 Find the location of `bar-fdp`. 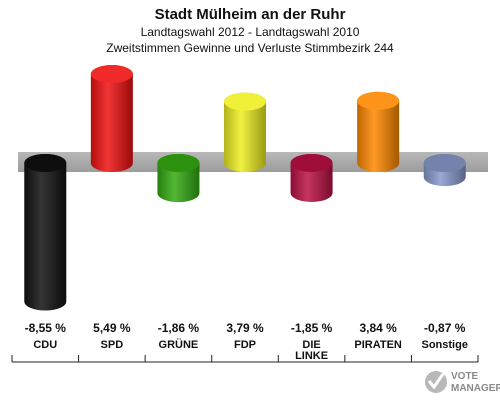

bar-fdp is located at coordinates (245, 132).